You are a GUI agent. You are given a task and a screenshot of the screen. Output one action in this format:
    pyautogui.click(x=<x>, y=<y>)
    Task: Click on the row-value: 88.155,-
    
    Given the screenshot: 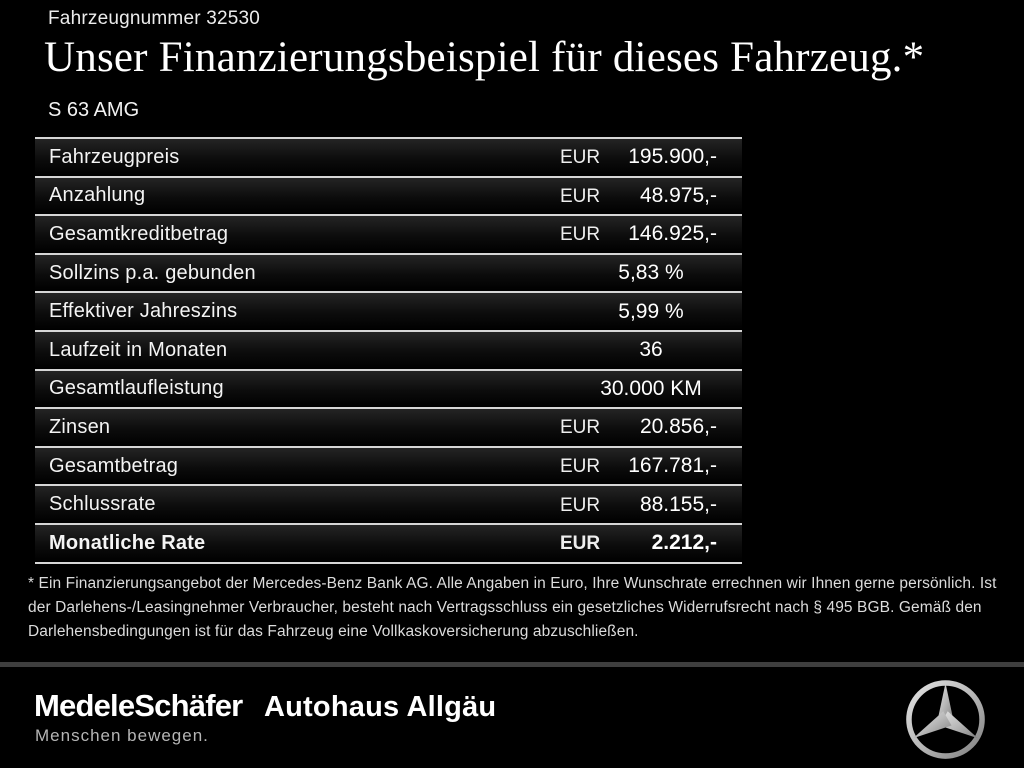 What is the action you would take?
    pyautogui.click(x=678, y=504)
    